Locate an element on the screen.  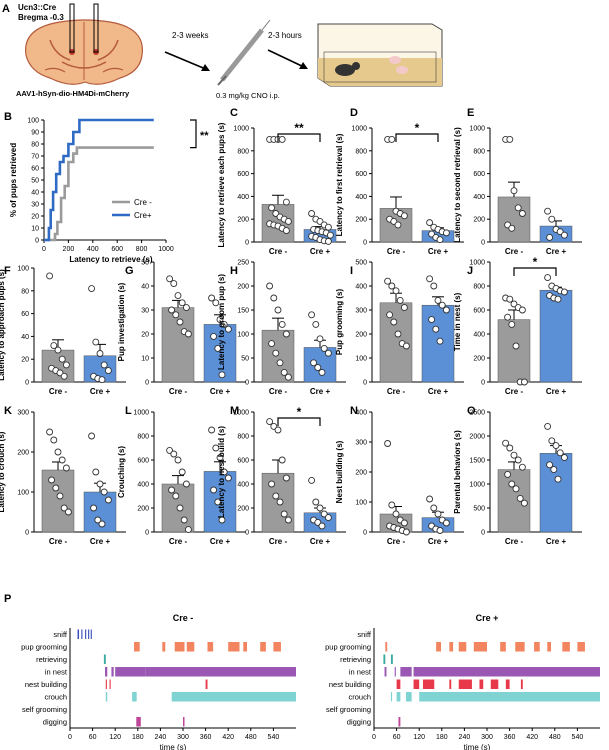
x-tick-label: 60 is located at coordinates (93, 737).